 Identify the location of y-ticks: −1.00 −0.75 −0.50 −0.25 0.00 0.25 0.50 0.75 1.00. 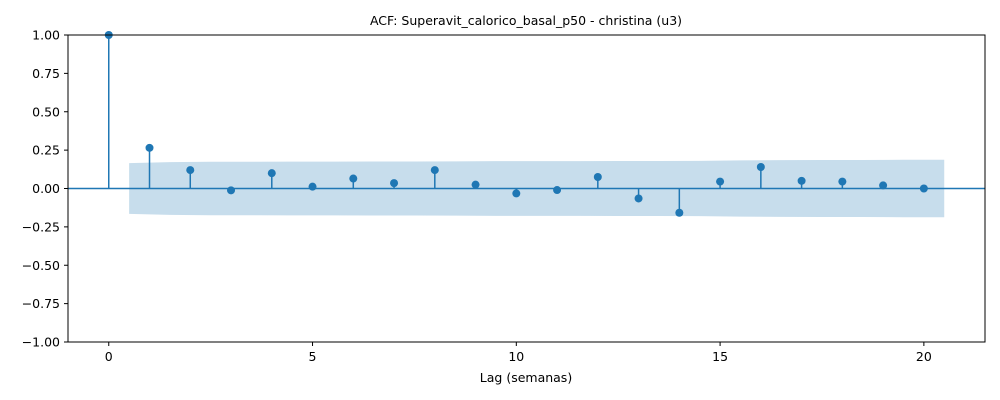
(45, 189).